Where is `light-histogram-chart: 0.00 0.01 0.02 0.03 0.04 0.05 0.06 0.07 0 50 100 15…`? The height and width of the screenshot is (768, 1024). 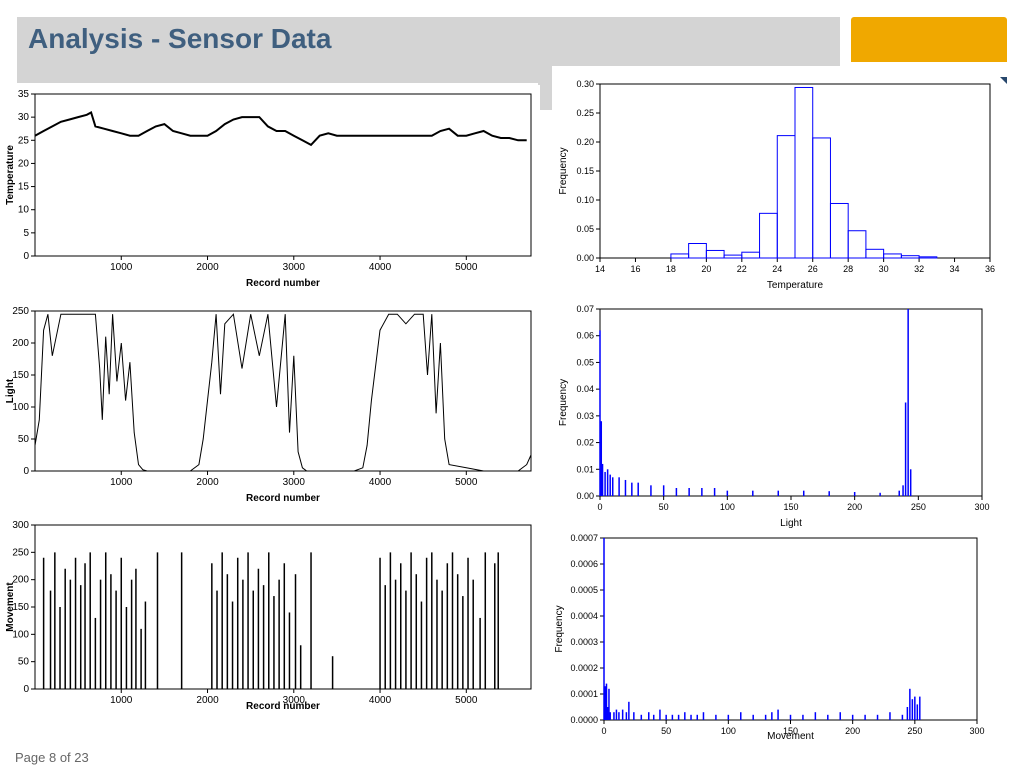 light-histogram-chart: 0.00 0.01 0.02 0.03 0.04 0.05 0.06 0.07 0 50 100 15… is located at coordinates (776, 415).